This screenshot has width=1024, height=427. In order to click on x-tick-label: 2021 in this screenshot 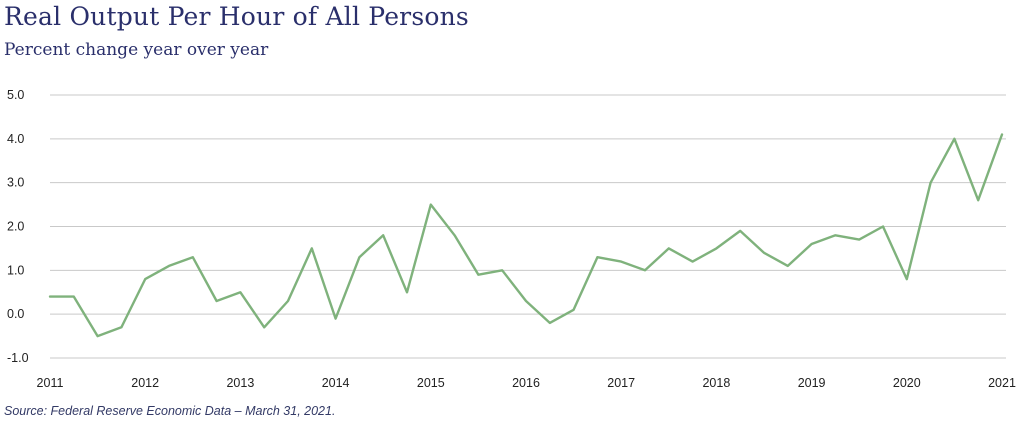, I will do `click(1002, 383)`.